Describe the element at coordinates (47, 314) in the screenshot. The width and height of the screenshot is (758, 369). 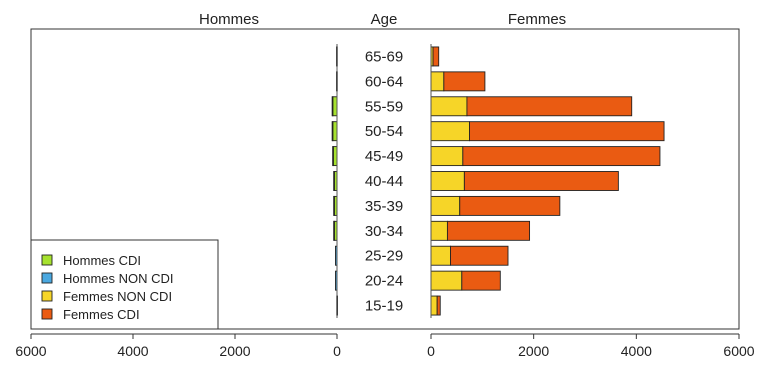
I see `legend-swatch-femmes-cdi` at that location.